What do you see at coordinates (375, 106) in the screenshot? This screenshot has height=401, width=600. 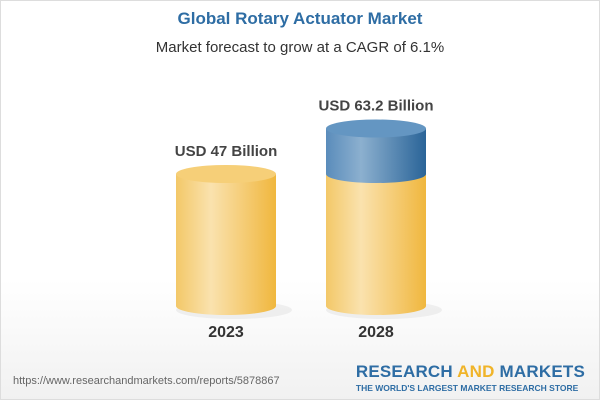 I see `data-label: USD 63.2 Billion` at bounding box center [375, 106].